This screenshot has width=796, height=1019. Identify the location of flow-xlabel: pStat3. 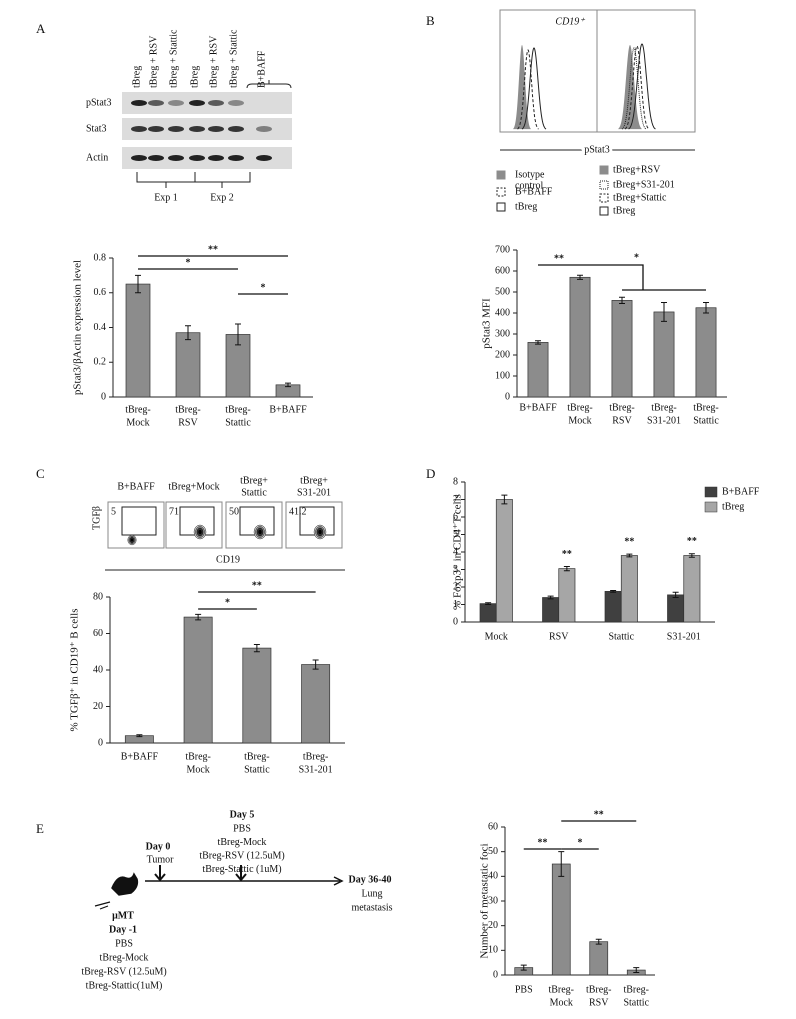
(597, 149).